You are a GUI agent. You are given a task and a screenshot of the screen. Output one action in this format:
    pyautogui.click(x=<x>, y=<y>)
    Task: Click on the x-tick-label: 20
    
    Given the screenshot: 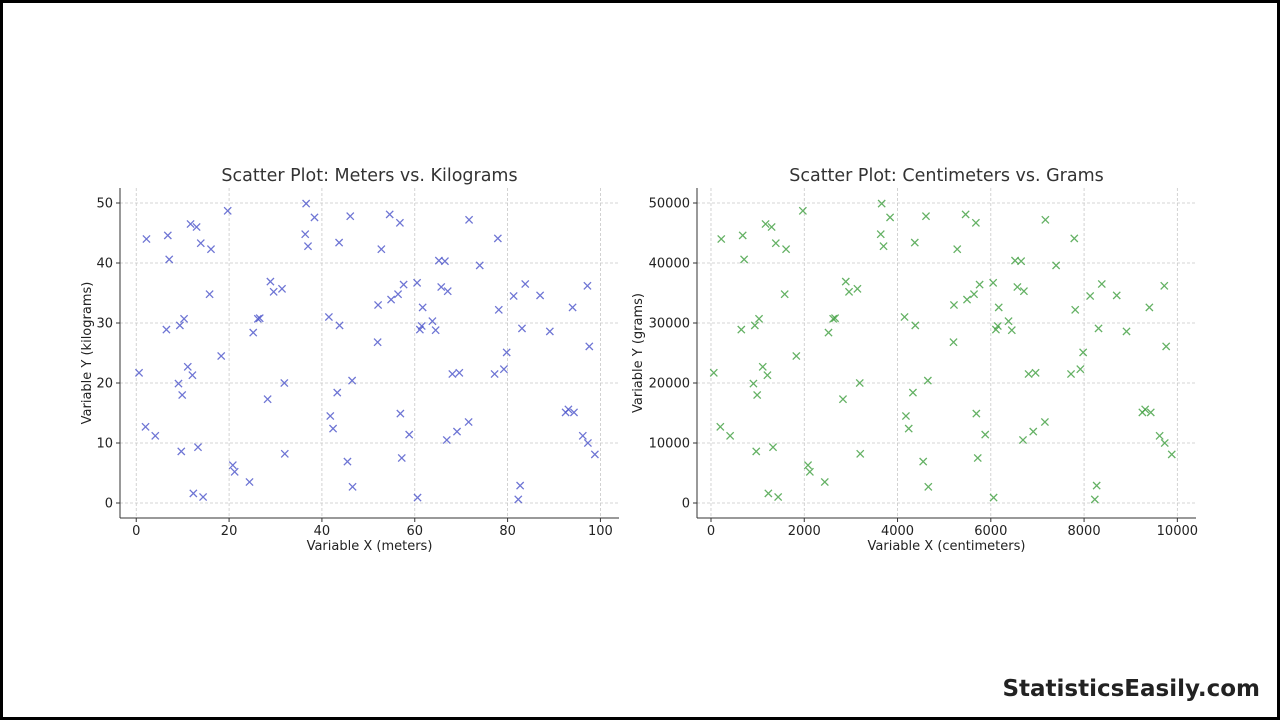 What is the action you would take?
    pyautogui.click(x=229, y=531)
    